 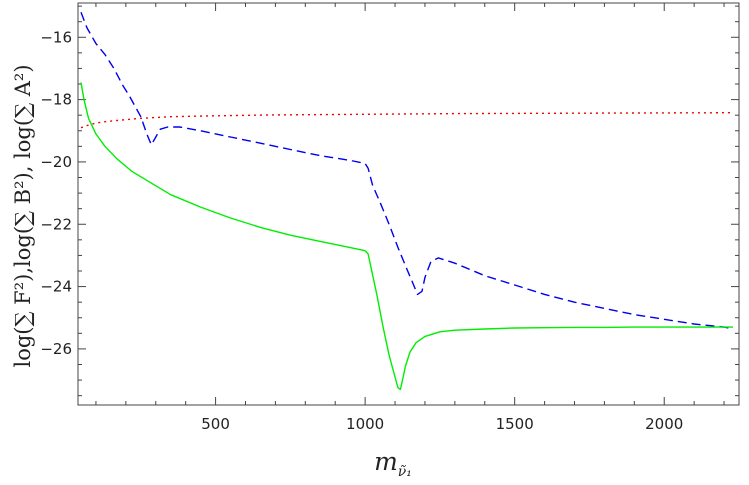 What do you see at coordinates (407, 120) in the screenshot?
I see `series-line-dotted` at bounding box center [407, 120].